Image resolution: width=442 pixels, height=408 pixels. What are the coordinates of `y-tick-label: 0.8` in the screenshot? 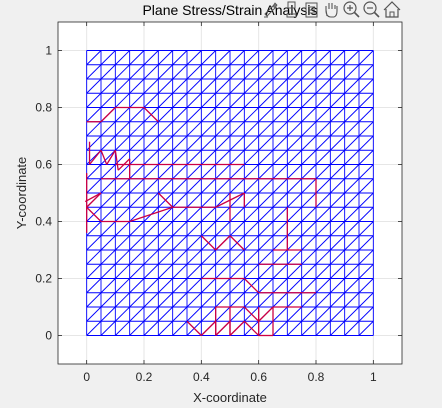 It's located at (43, 108).